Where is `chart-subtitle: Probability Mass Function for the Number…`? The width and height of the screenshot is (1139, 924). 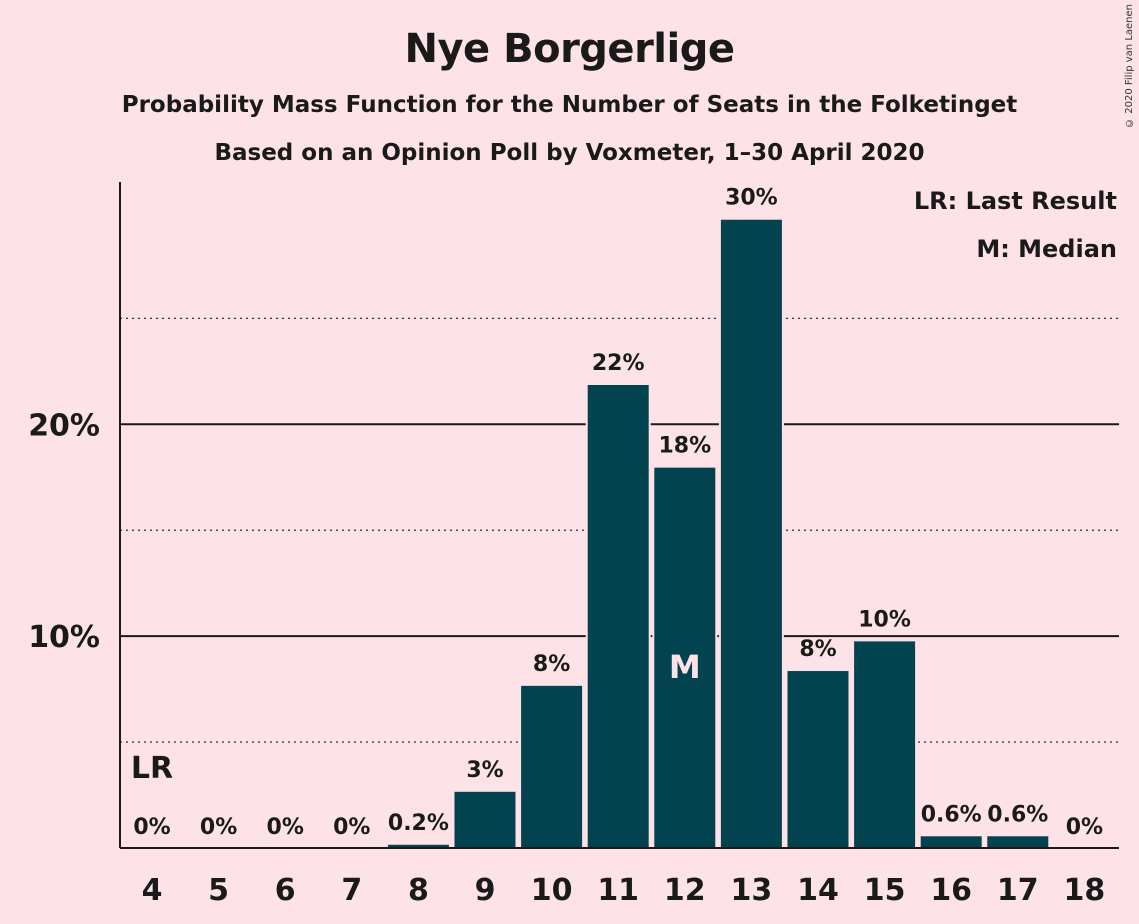 chart-subtitle: Probability Mass Function for the Number… is located at coordinates (569, 105).